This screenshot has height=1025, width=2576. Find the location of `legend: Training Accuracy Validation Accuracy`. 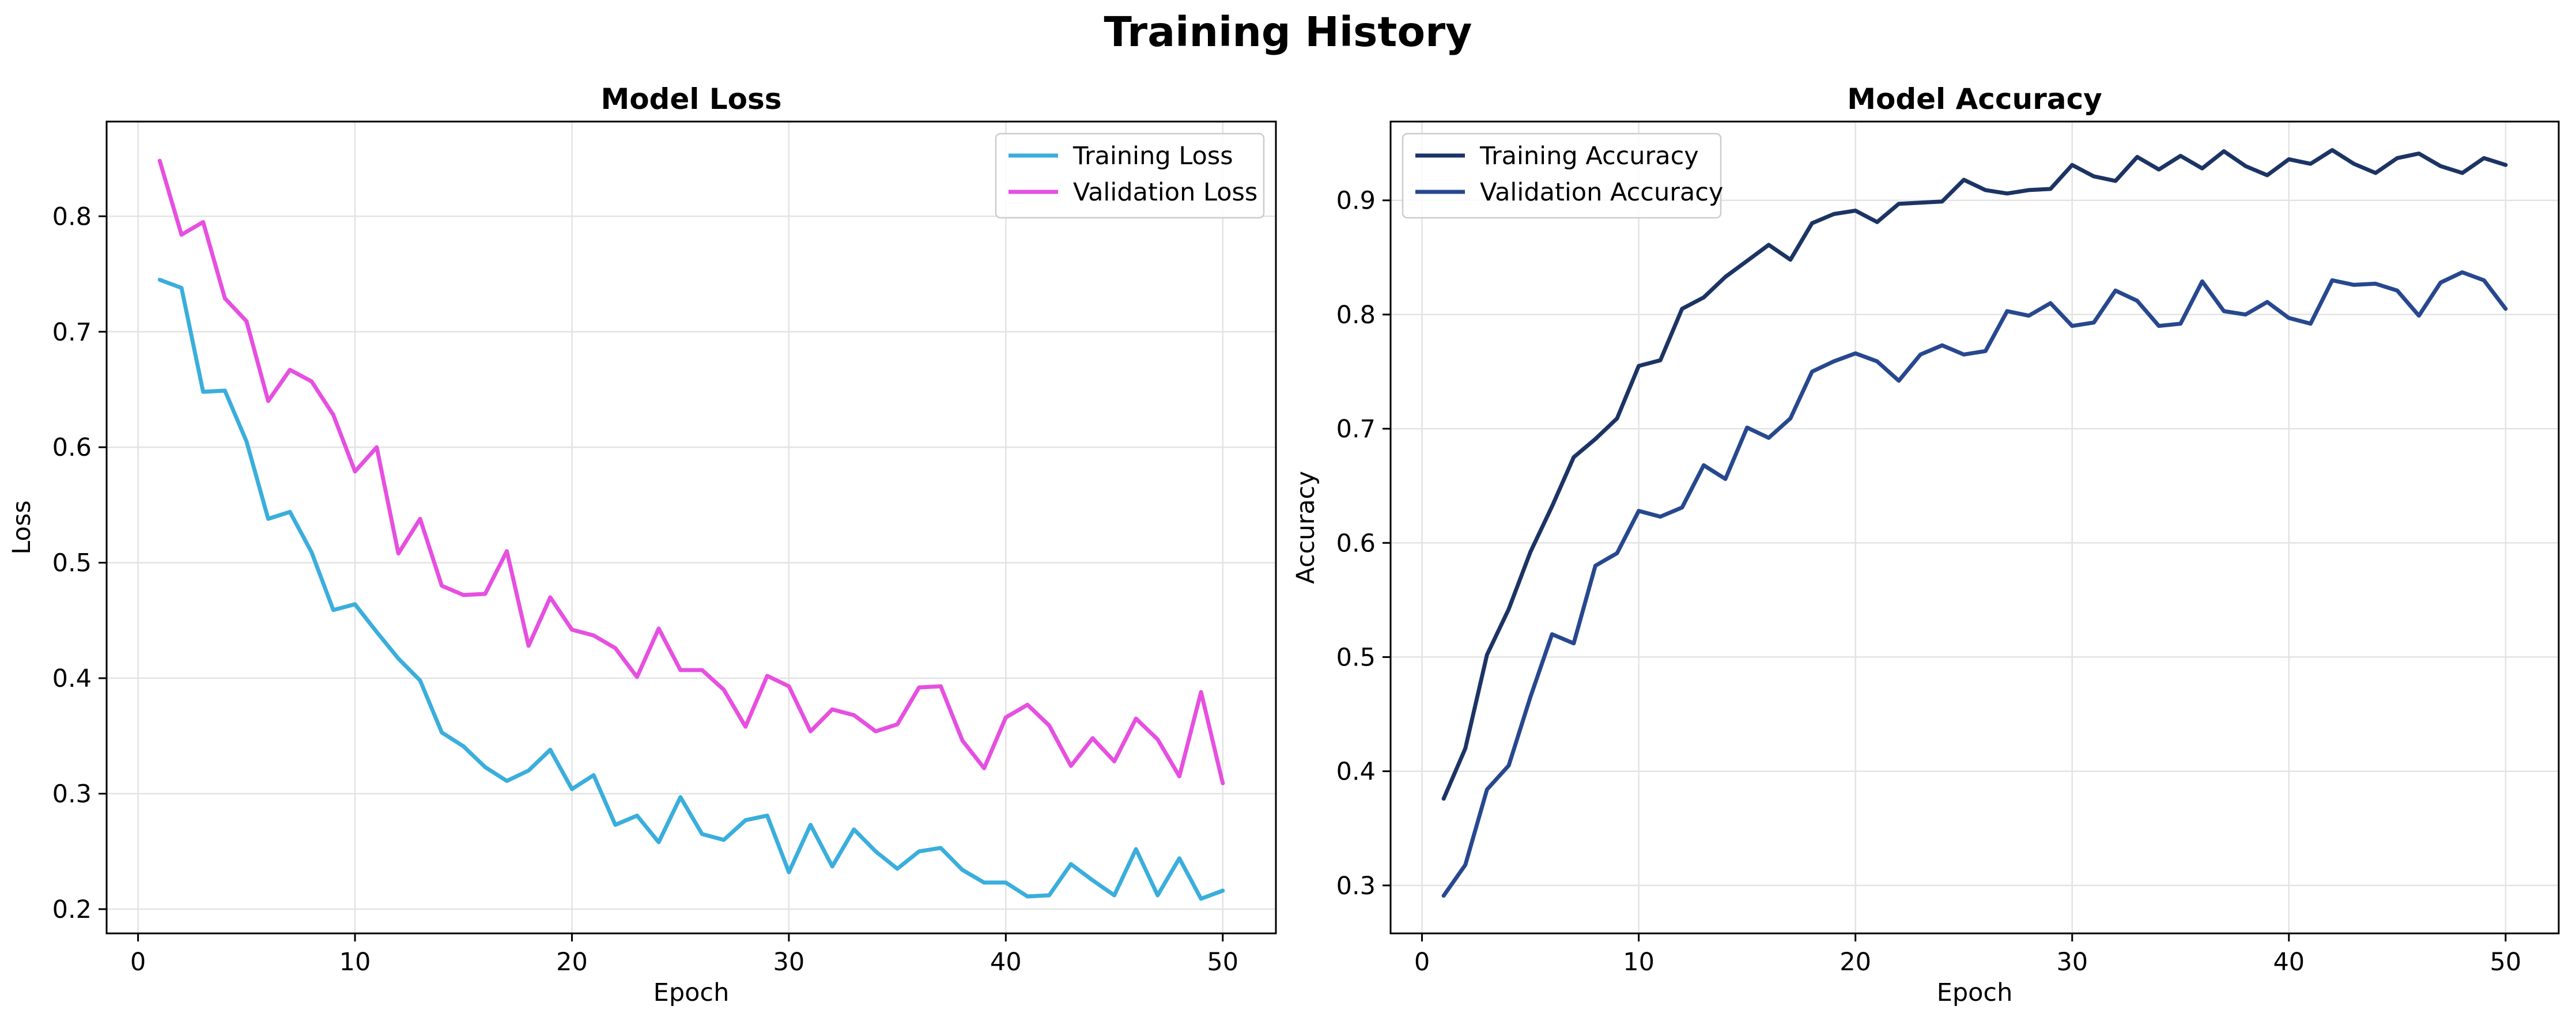

legend: Training Accuracy Validation Accuracy is located at coordinates (1562, 176).